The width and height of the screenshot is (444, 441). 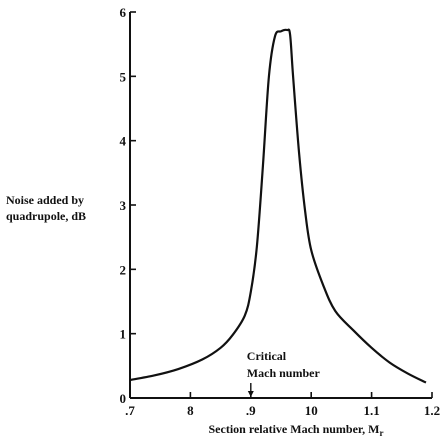 I want to click on x-tick-label: .9, so click(x=251, y=410).